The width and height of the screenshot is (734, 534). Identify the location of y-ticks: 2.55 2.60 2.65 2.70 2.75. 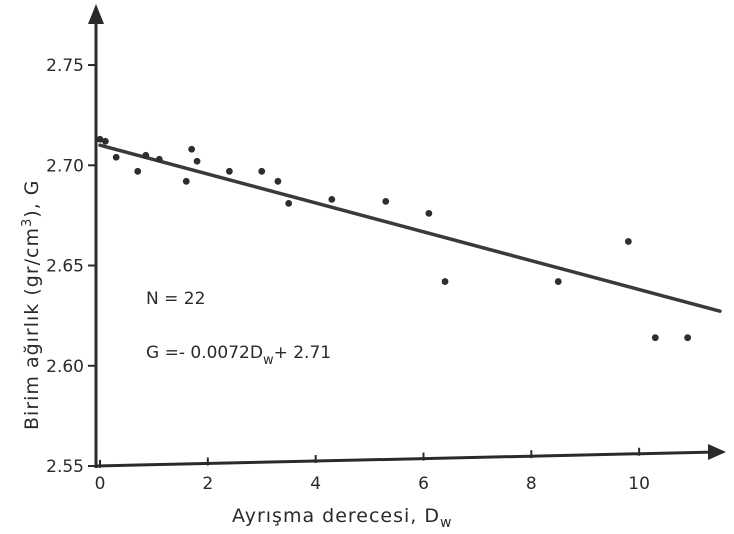
(71, 266).